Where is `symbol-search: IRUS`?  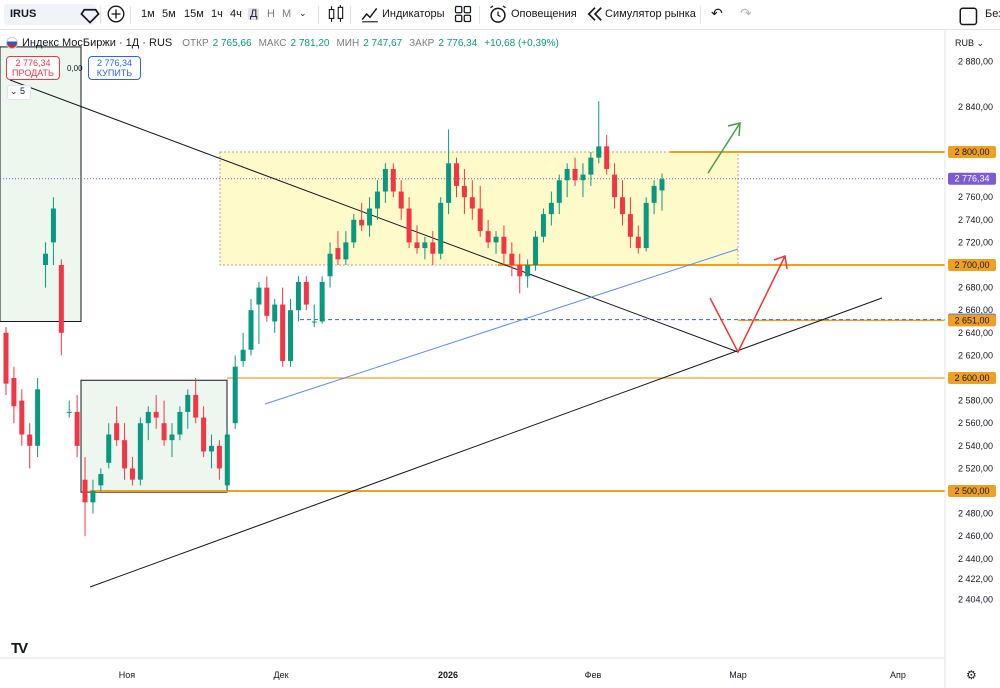
symbol-search: IRUS is located at coordinates (50, 14).